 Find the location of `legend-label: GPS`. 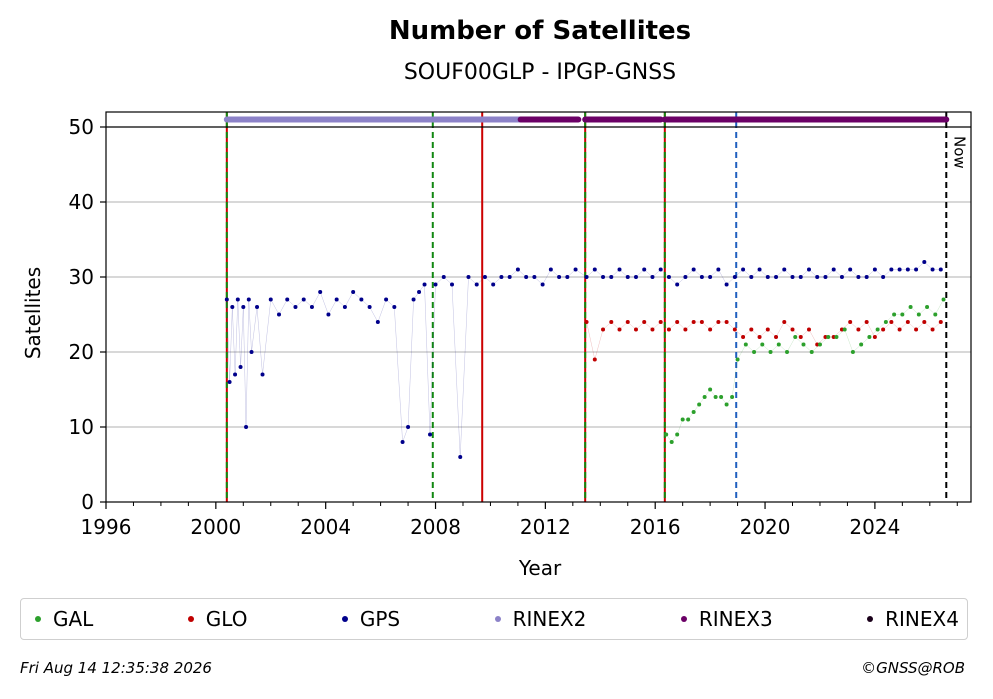

legend-label: GPS is located at coordinates (380, 619).